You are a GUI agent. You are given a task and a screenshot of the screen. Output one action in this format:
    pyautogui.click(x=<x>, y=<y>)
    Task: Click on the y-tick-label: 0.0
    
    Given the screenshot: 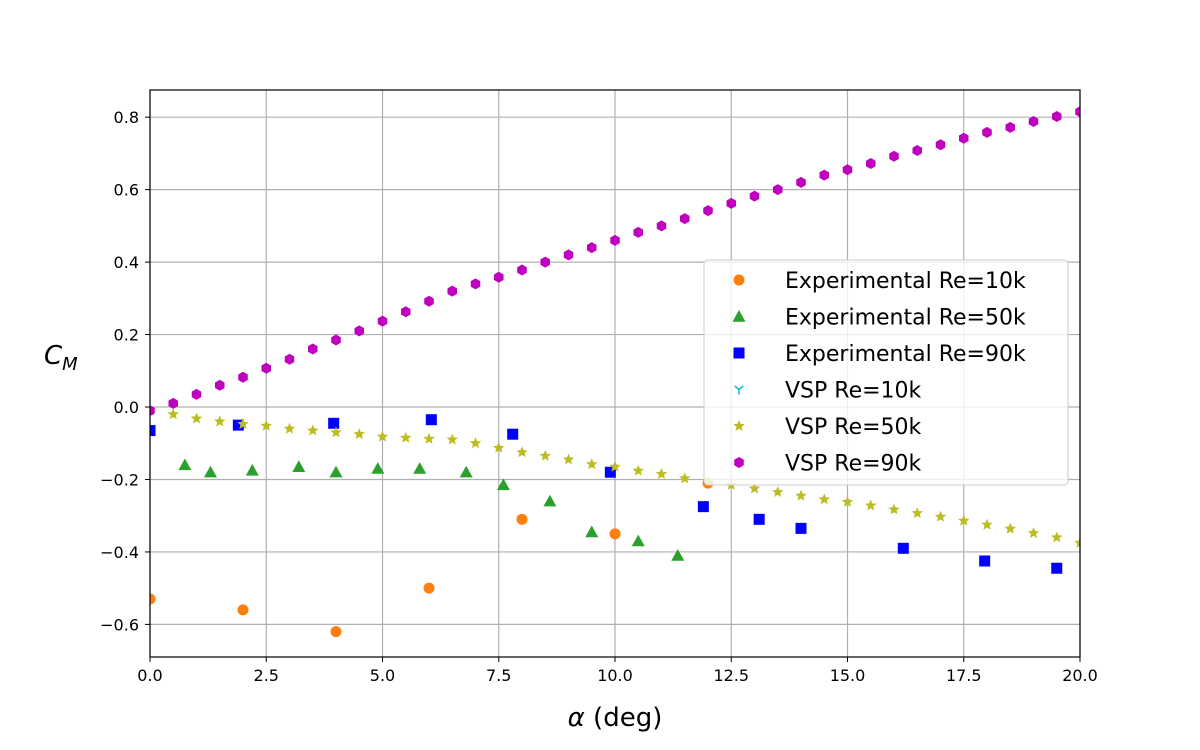 What is the action you would take?
    pyautogui.click(x=126, y=407)
    